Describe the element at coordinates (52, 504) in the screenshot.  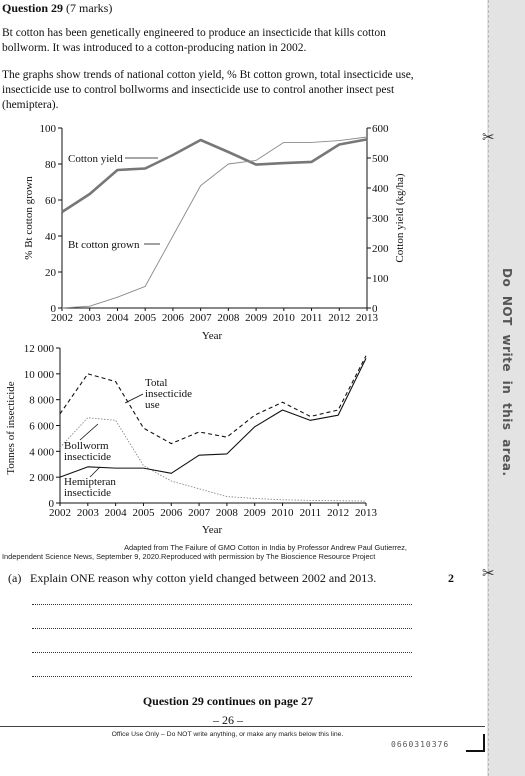
I see `chart2-y-tick-label: 0` at that location.